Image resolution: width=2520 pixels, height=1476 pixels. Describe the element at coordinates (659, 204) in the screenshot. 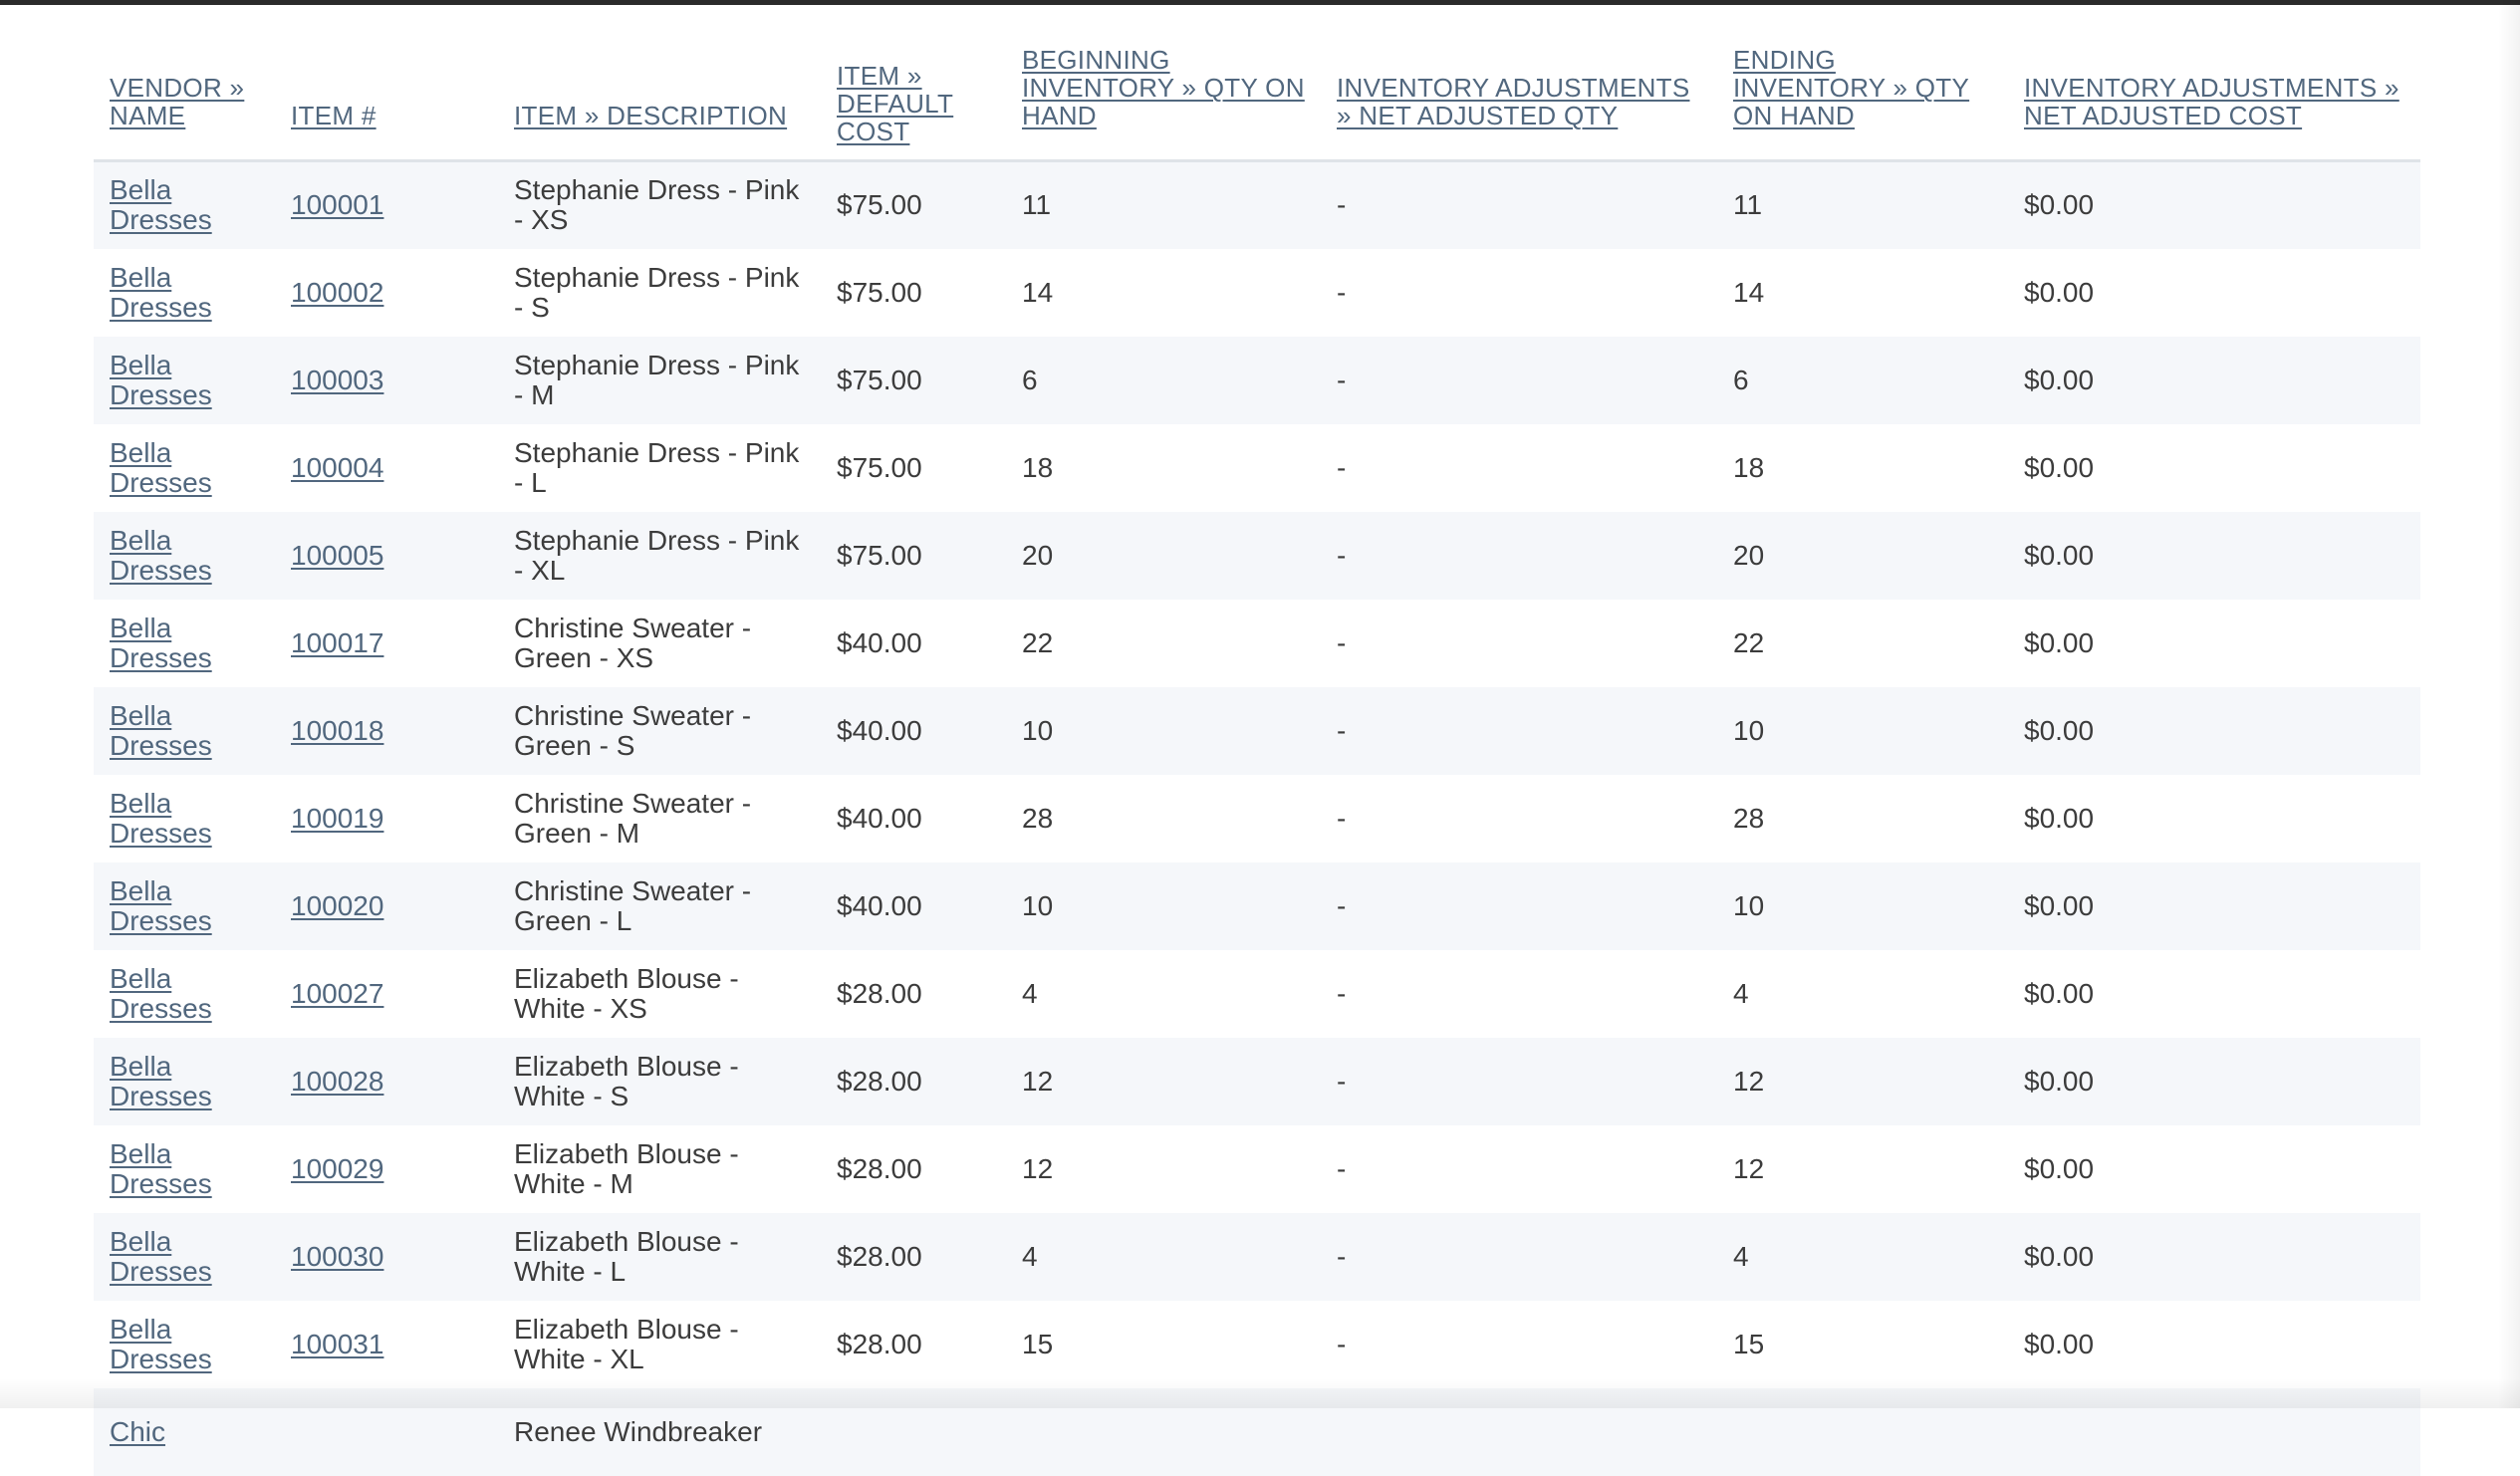

I see `item-description-cell: Stephanie Dress - Pink - XS` at that location.